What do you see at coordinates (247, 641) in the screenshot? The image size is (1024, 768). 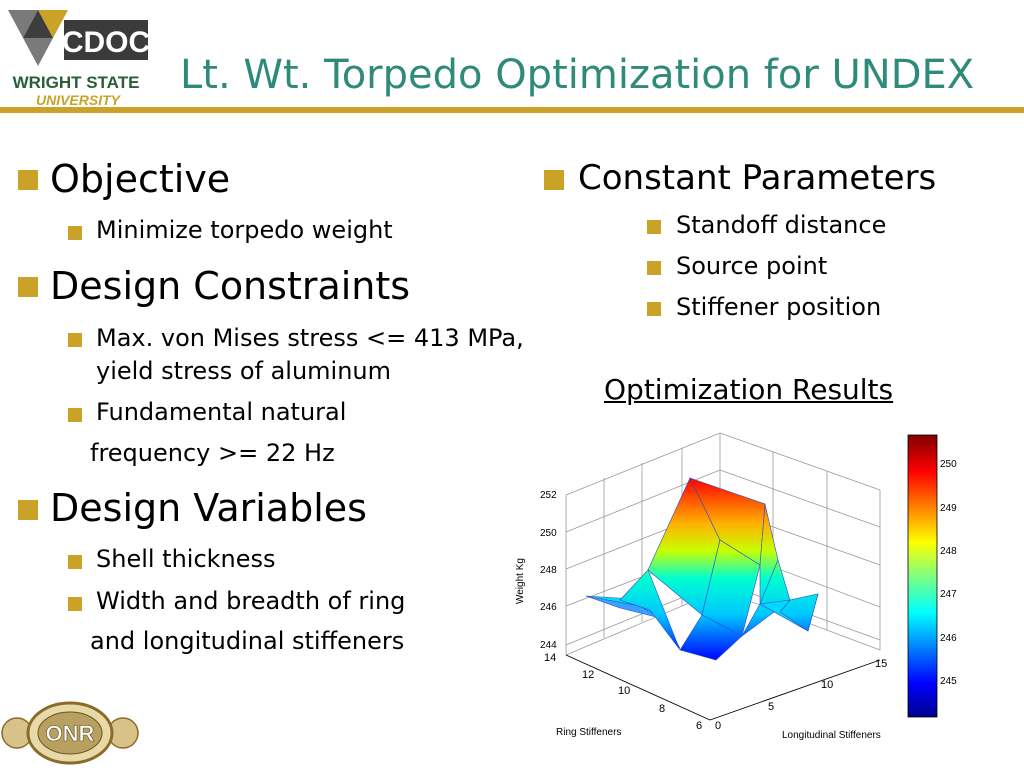 I see `variable-stiffeners-line2: and longitudinal stiffeners` at bounding box center [247, 641].